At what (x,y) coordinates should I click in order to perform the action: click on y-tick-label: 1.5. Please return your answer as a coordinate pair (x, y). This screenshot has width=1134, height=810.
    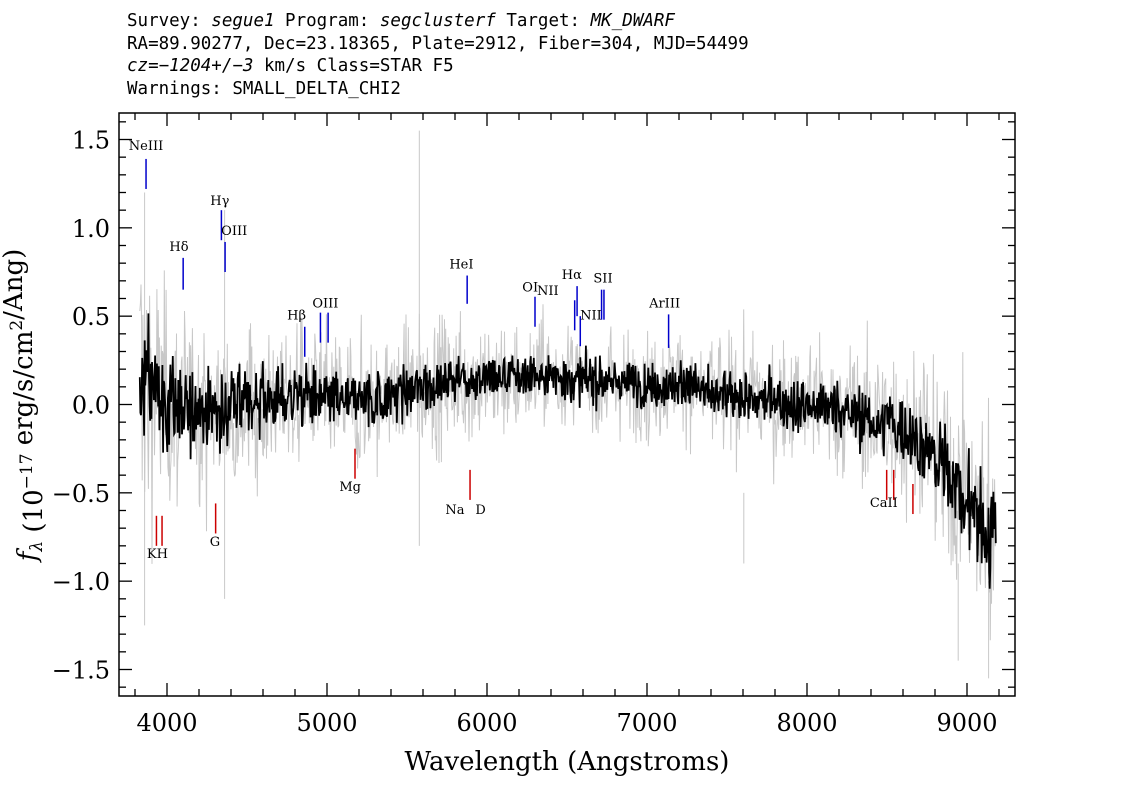
    Looking at the image, I should click on (91, 141).